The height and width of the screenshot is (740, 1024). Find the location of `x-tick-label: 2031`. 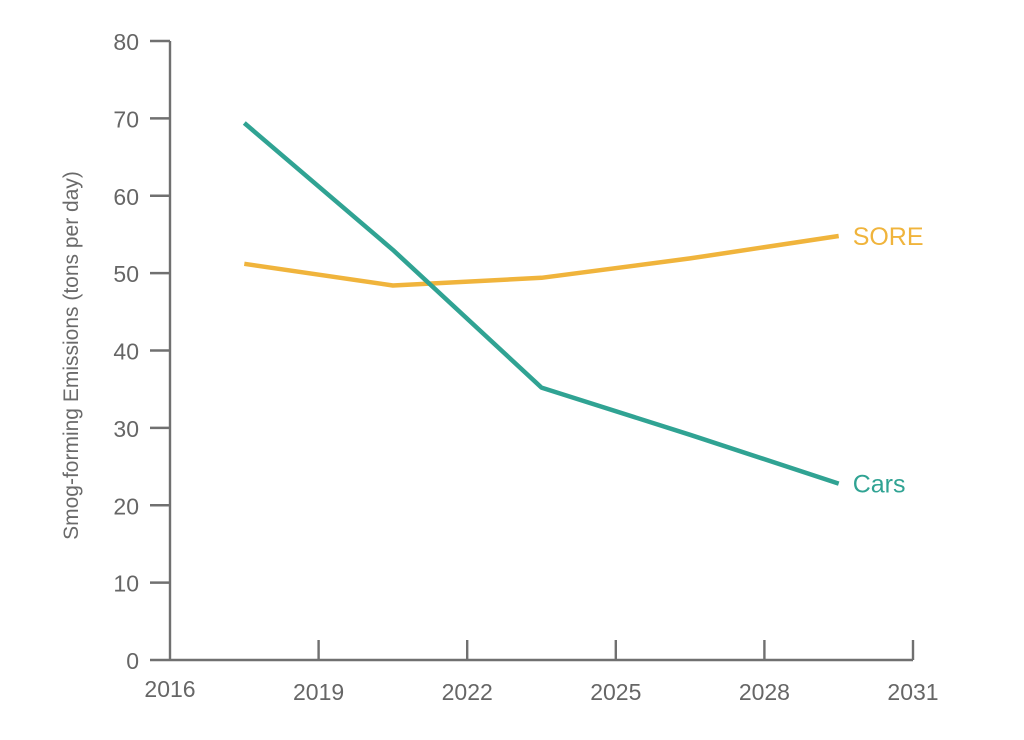

x-tick-label: 2031 is located at coordinates (912, 692).